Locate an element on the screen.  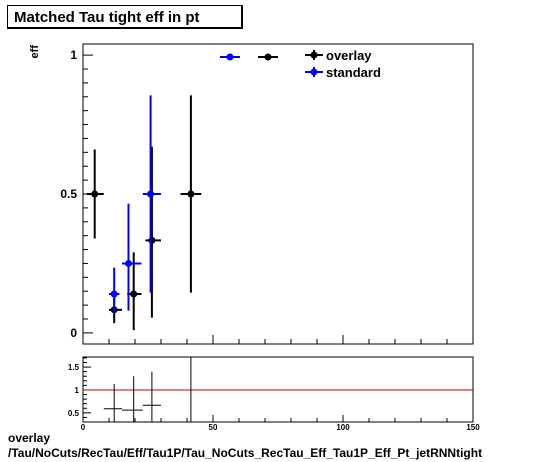
ratio-x-tick-label: 50 is located at coordinates (213, 427).